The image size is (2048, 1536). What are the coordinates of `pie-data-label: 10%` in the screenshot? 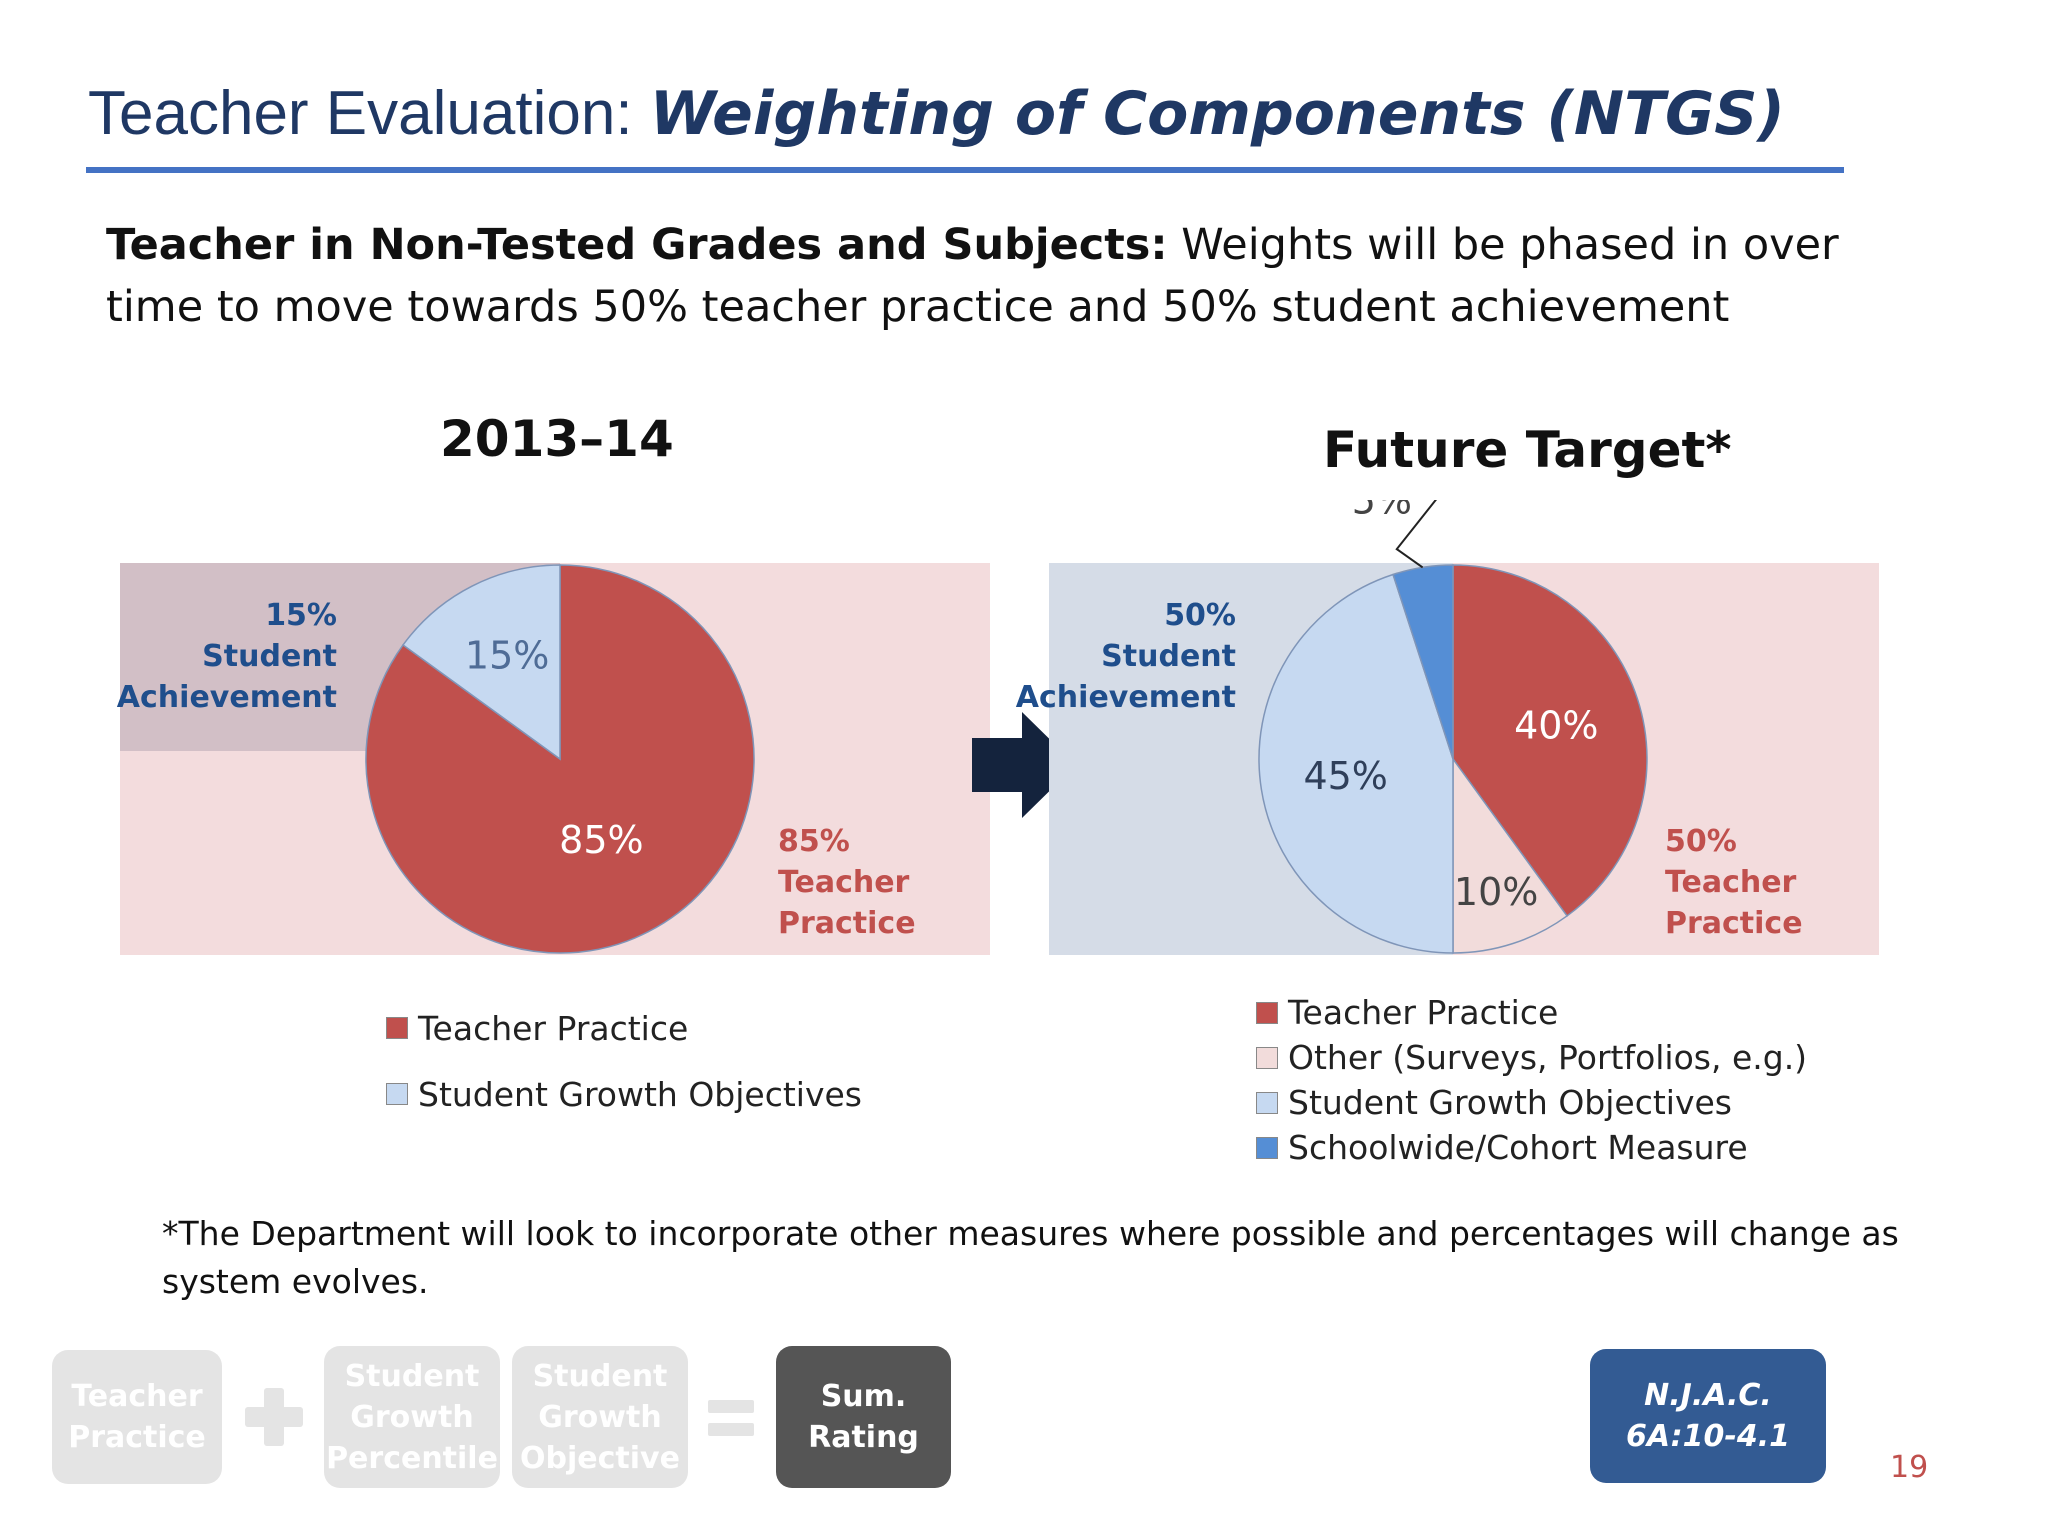 It's located at (1496, 892).